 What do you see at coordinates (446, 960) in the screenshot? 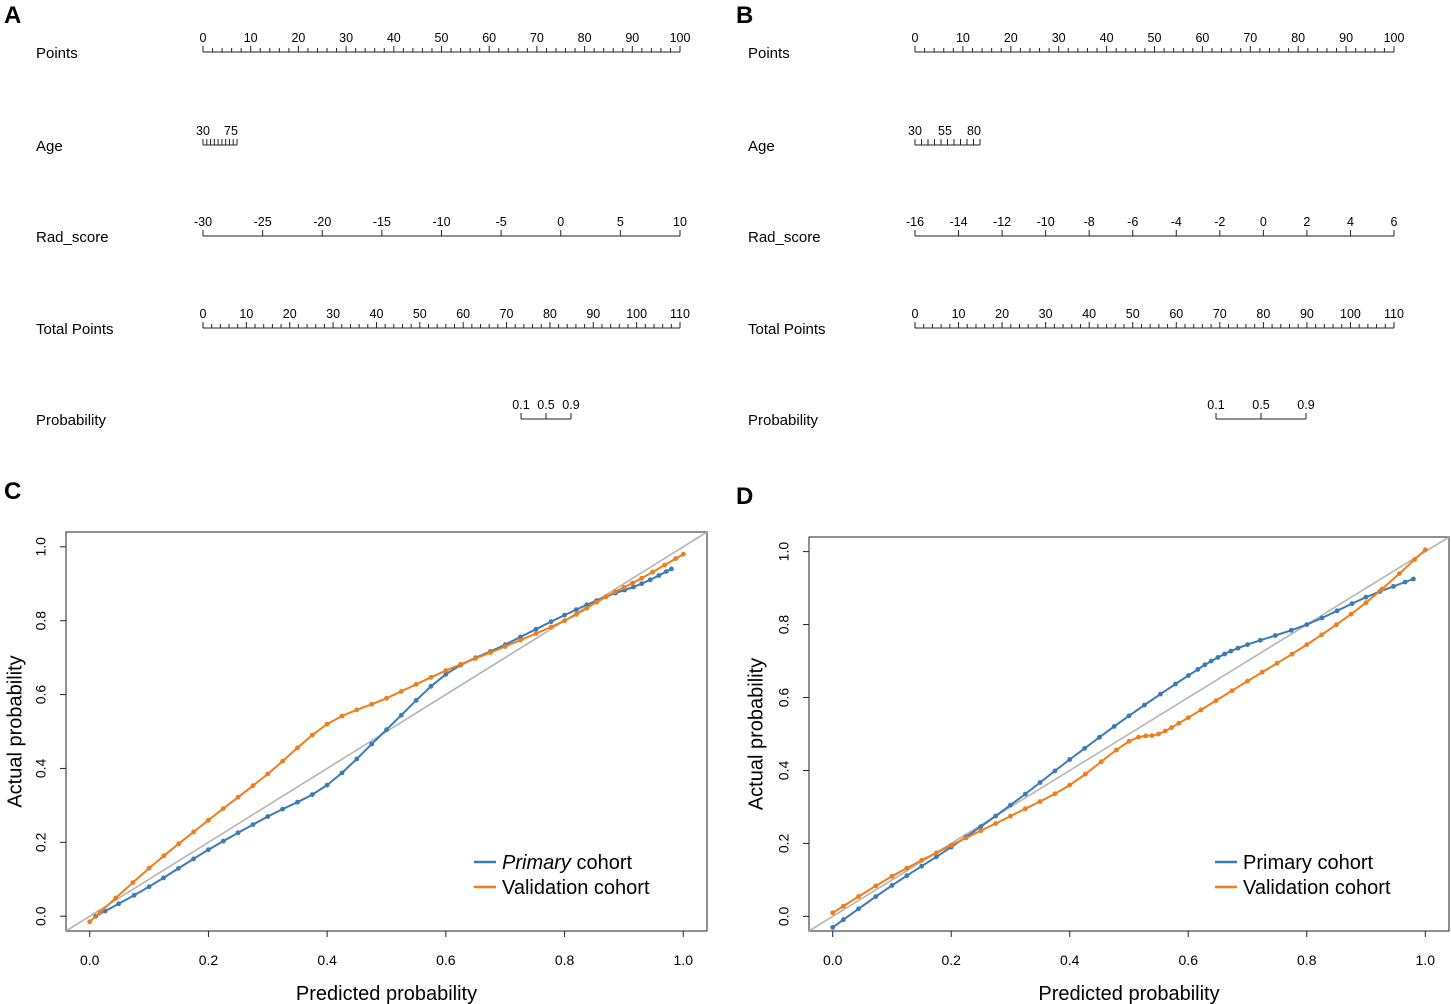
I see `x-tick-label: 0.6` at bounding box center [446, 960].